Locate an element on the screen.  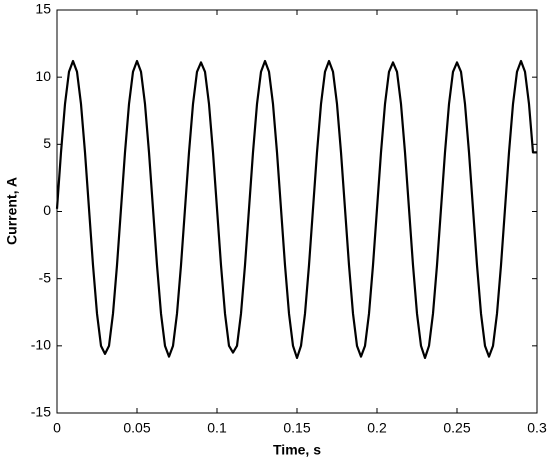
y-tick-label: -5 is located at coordinates (45, 277).